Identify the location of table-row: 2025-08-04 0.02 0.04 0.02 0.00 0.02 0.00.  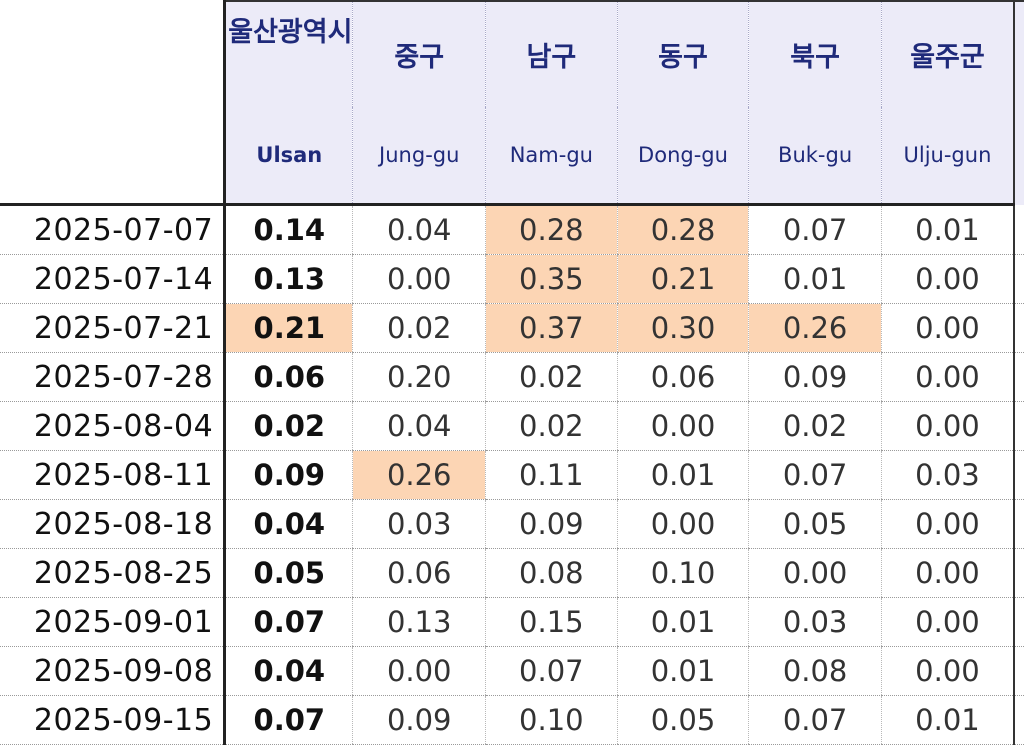
(512, 426).